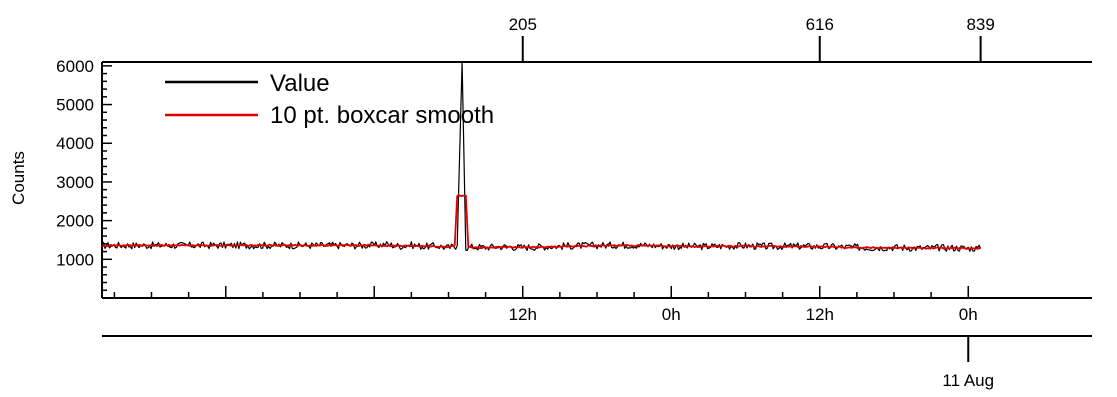  What do you see at coordinates (820, 24) in the screenshot?
I see `top-axis-tick-label: 616` at bounding box center [820, 24].